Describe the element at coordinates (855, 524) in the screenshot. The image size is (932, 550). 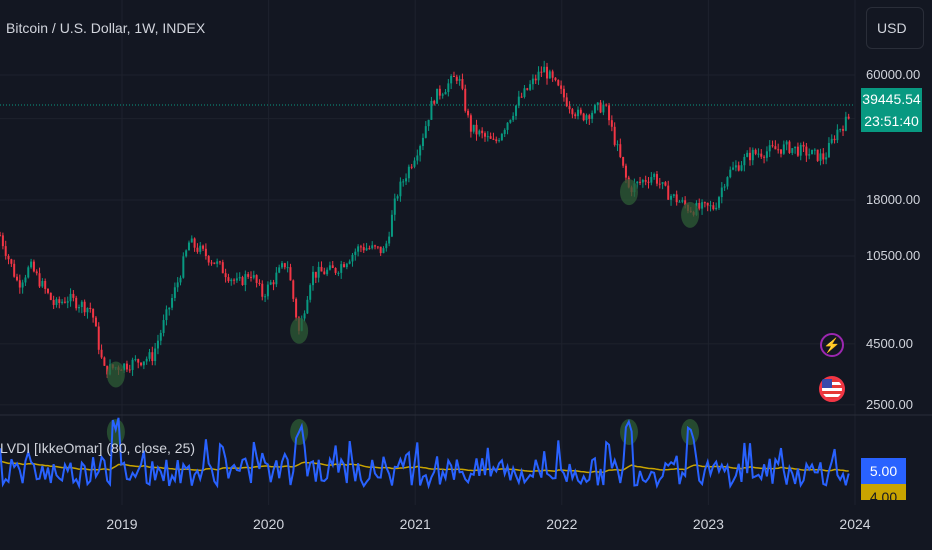
I see `x-tick-label: 2024` at that location.